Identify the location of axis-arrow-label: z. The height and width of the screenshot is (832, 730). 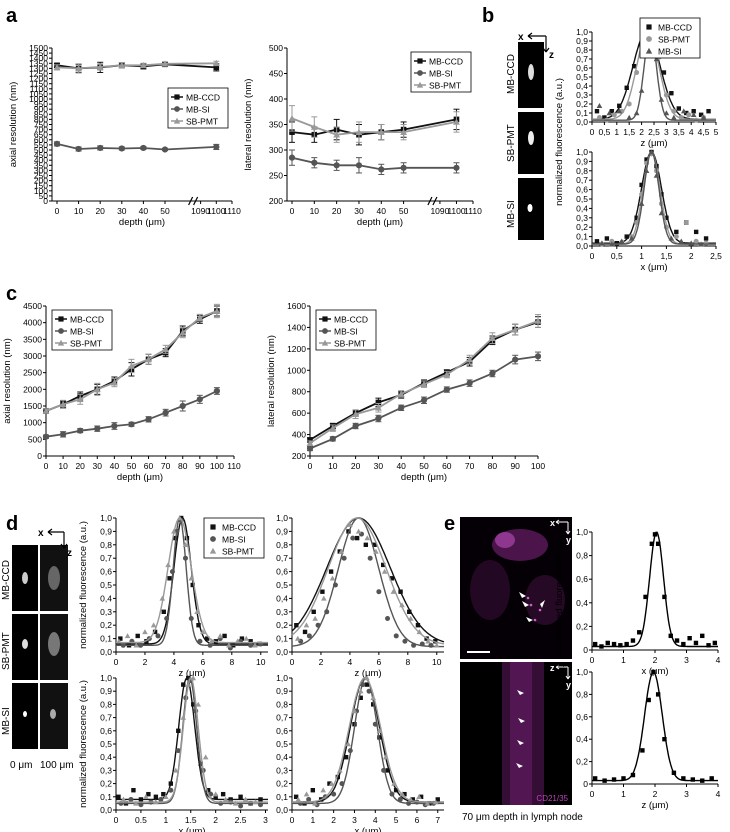
(69, 553).